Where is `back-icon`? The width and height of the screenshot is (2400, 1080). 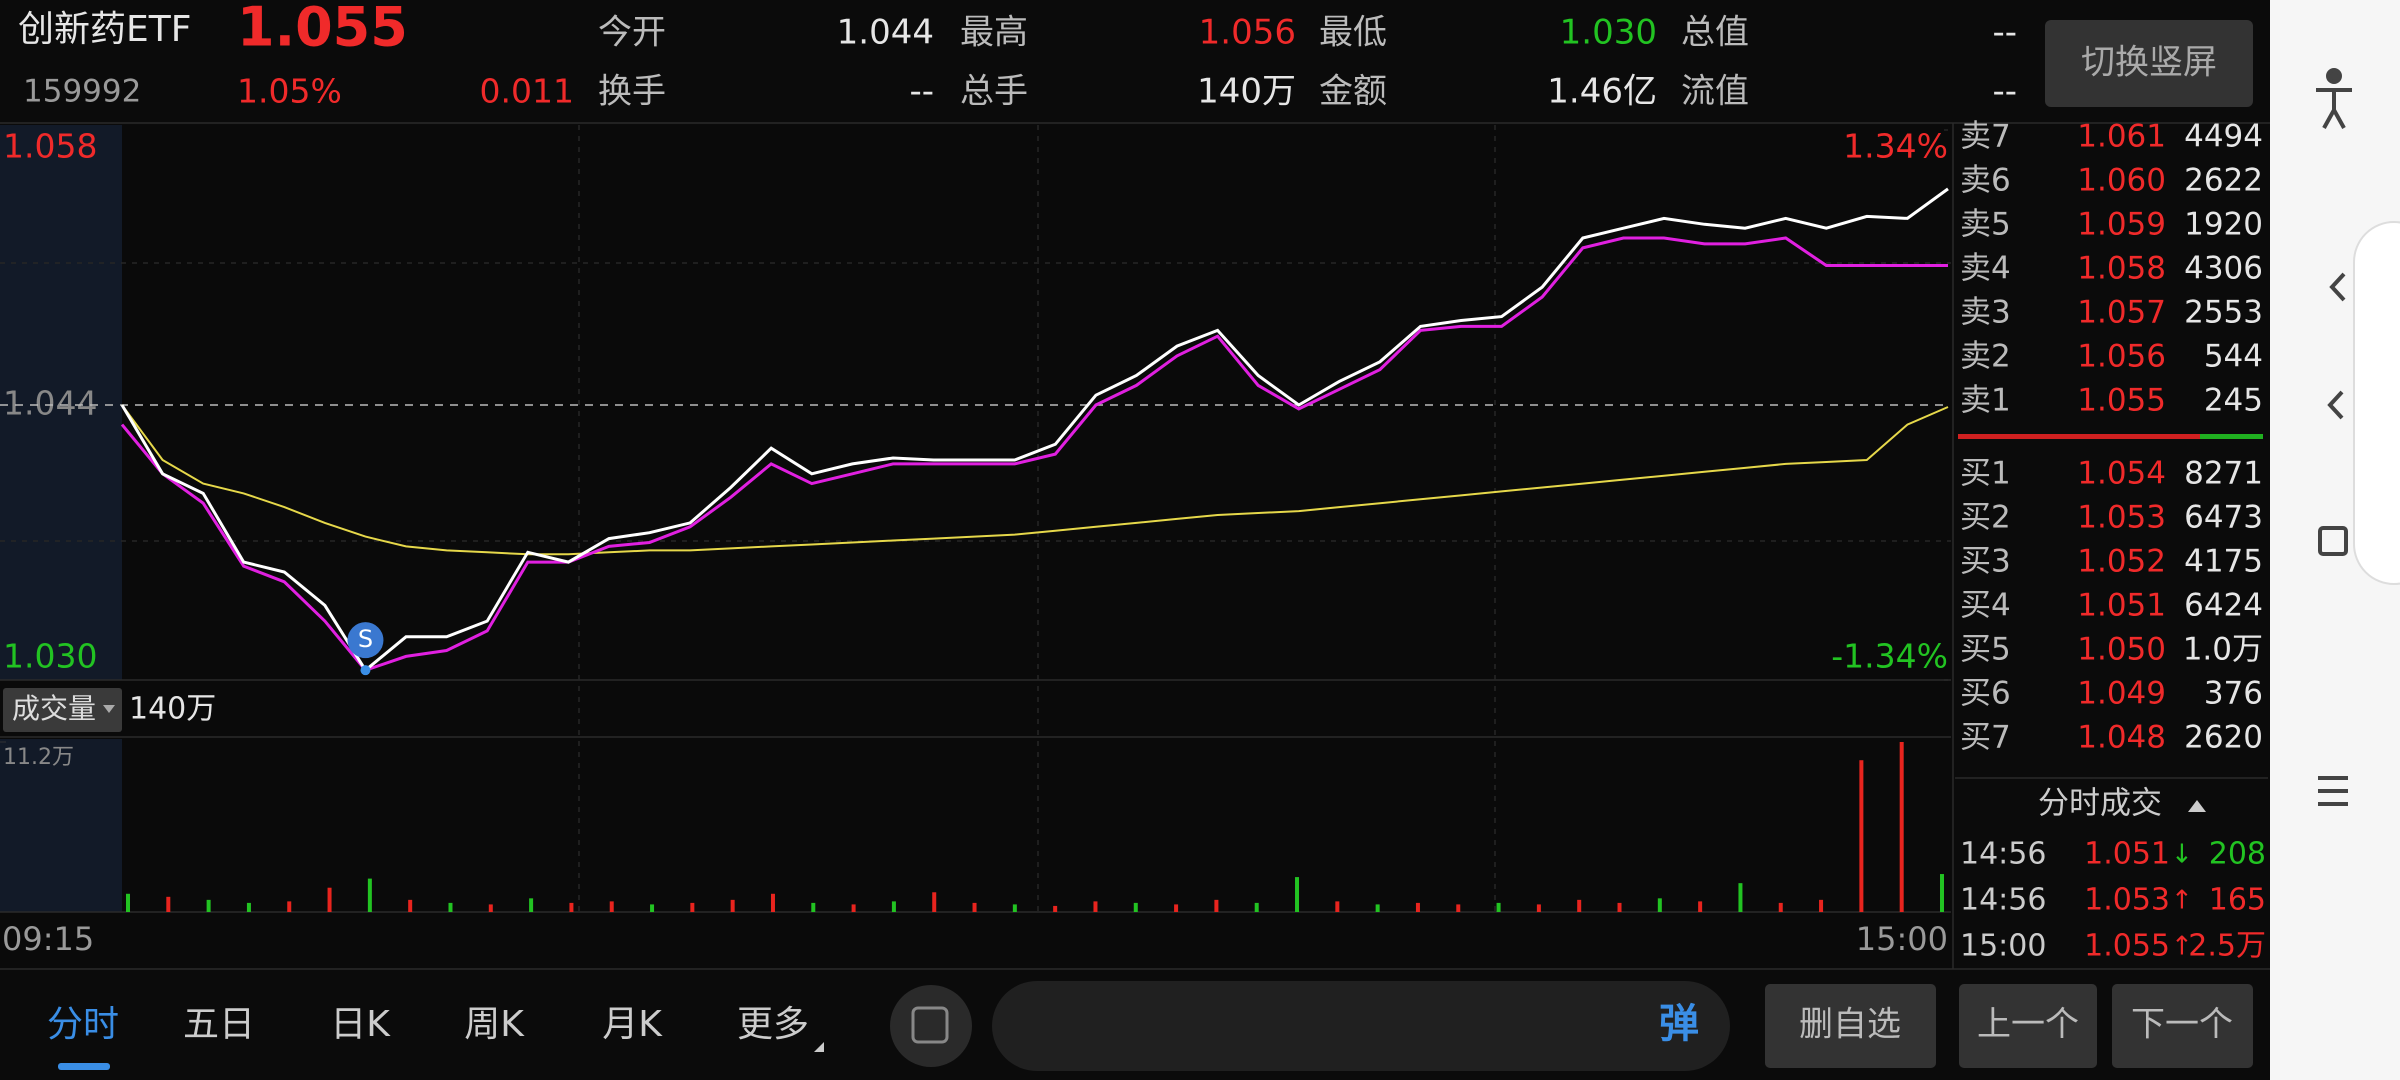 back-icon is located at coordinates (2337, 287).